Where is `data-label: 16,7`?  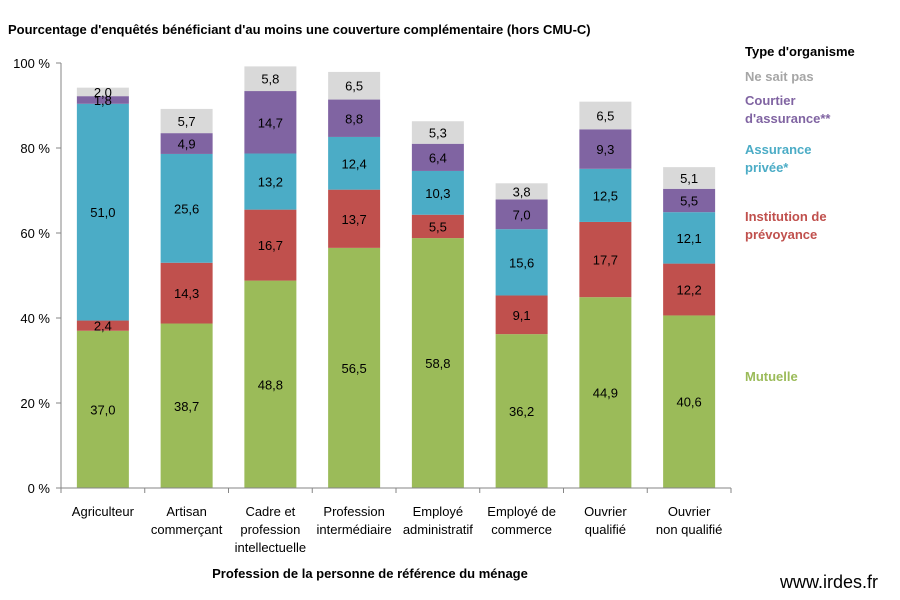 data-label: 16,7 is located at coordinates (270, 245).